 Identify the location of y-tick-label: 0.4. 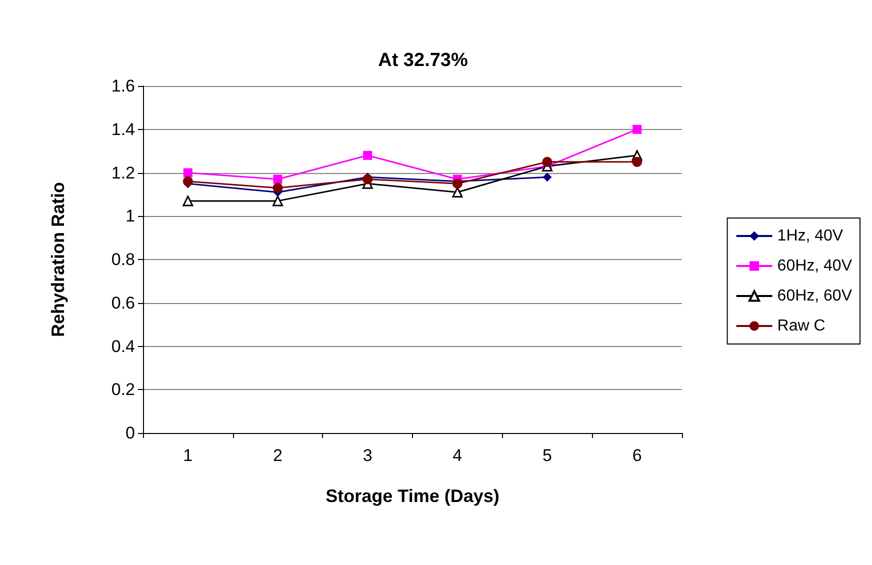
(123, 346).